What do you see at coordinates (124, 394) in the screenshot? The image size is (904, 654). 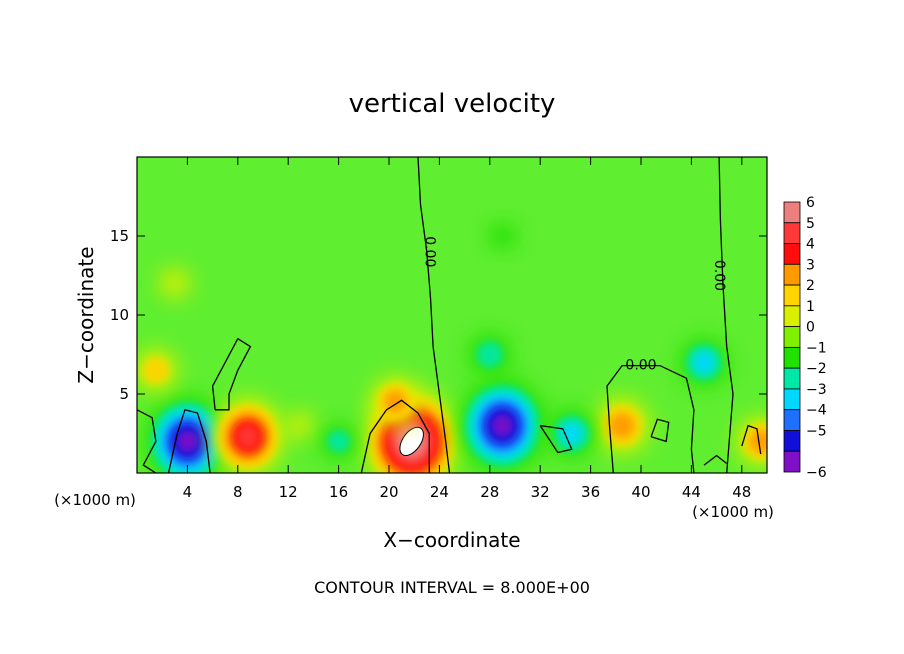 I see `y-tick-label: 5` at bounding box center [124, 394].